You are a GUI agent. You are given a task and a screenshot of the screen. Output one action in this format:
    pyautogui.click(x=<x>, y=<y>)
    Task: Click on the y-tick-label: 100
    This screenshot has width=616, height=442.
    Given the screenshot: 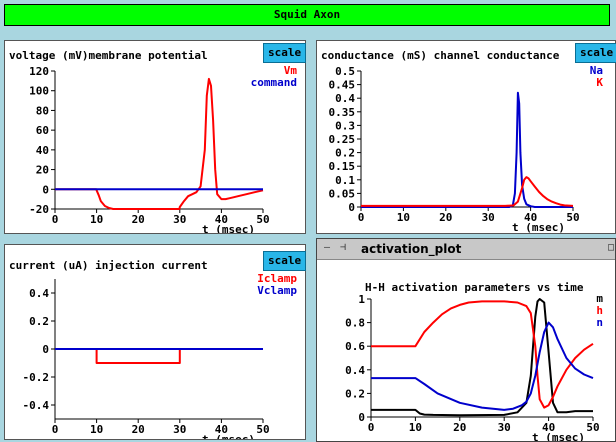 What is the action you would take?
    pyautogui.click(x=39, y=91)
    